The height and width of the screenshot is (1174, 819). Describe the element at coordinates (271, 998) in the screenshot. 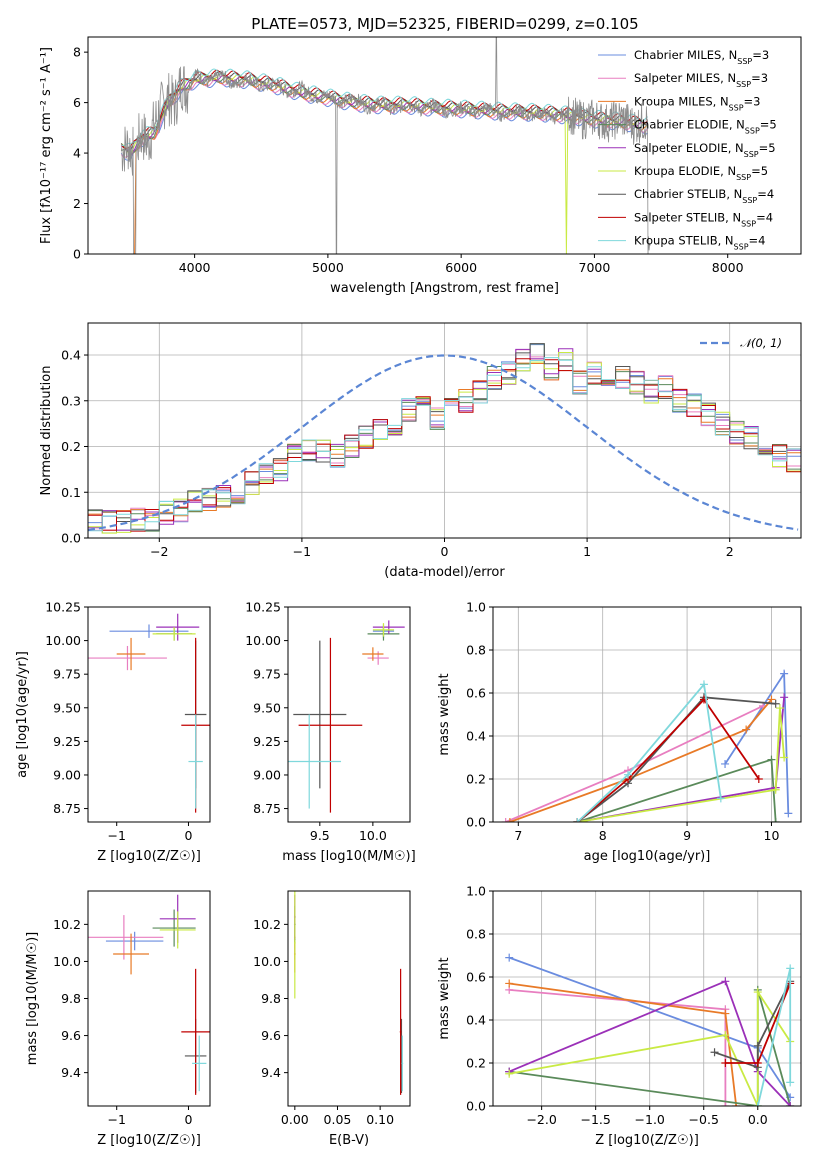

I see `y-tick-label: 9.8` at that location.